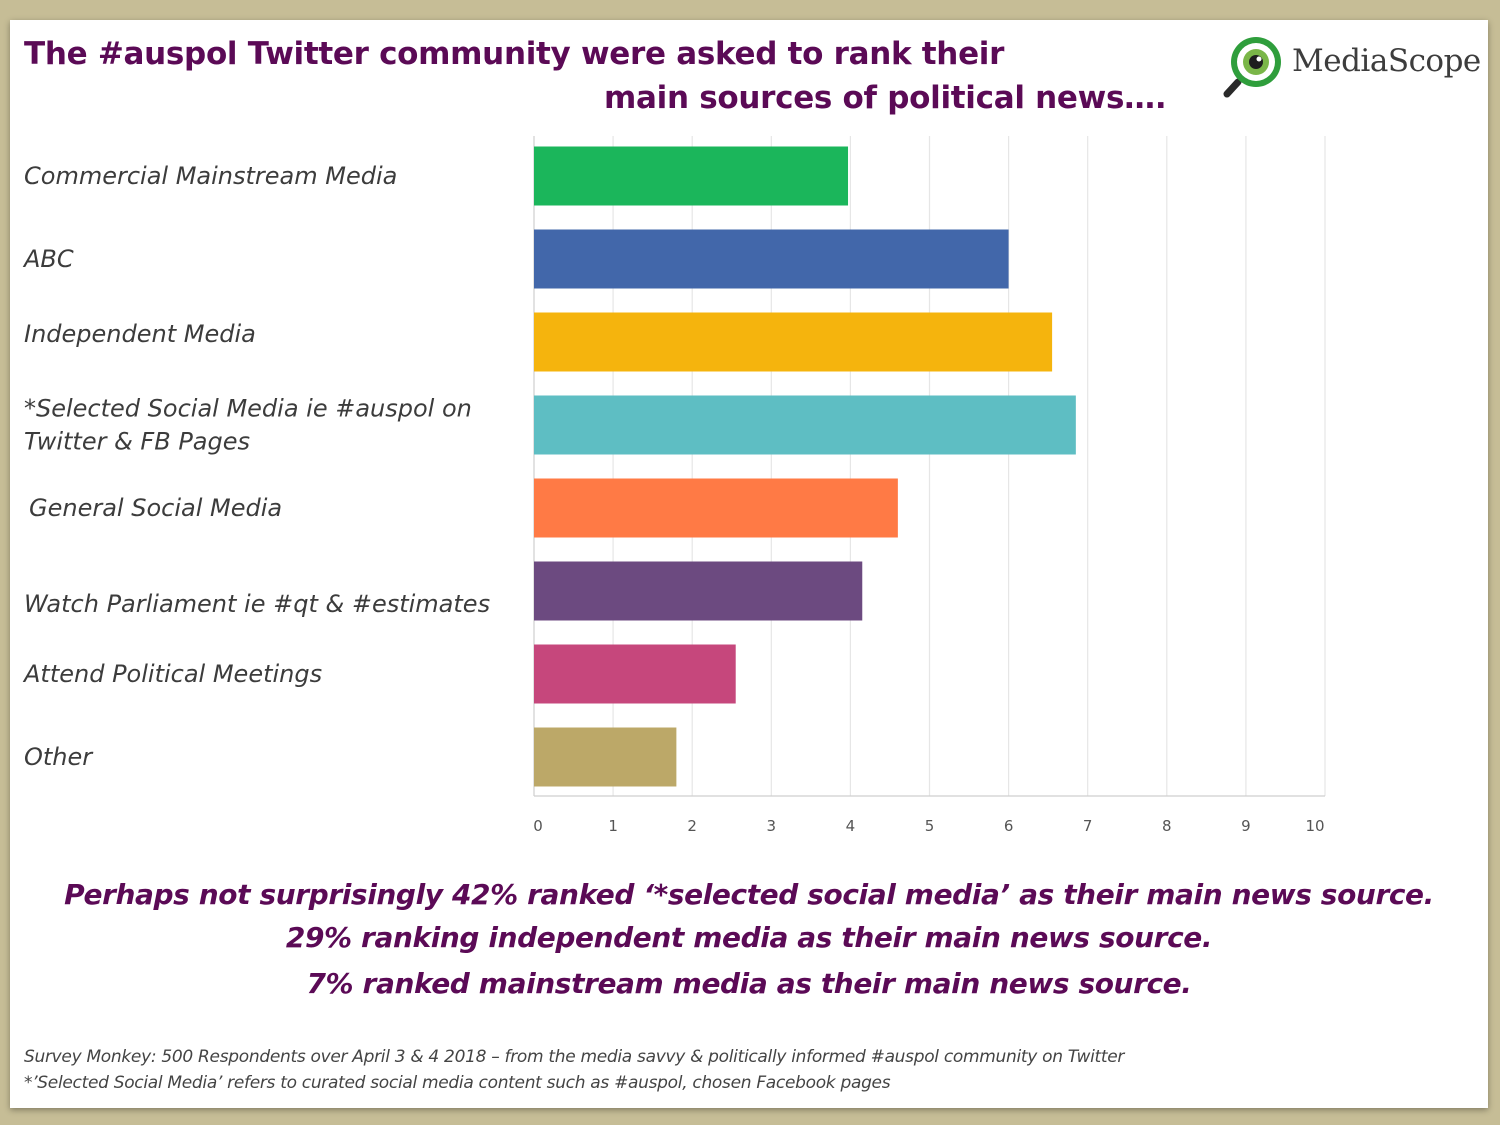  Describe the element at coordinates (1314, 826) in the screenshot. I see `x-tick-label: 10` at that location.